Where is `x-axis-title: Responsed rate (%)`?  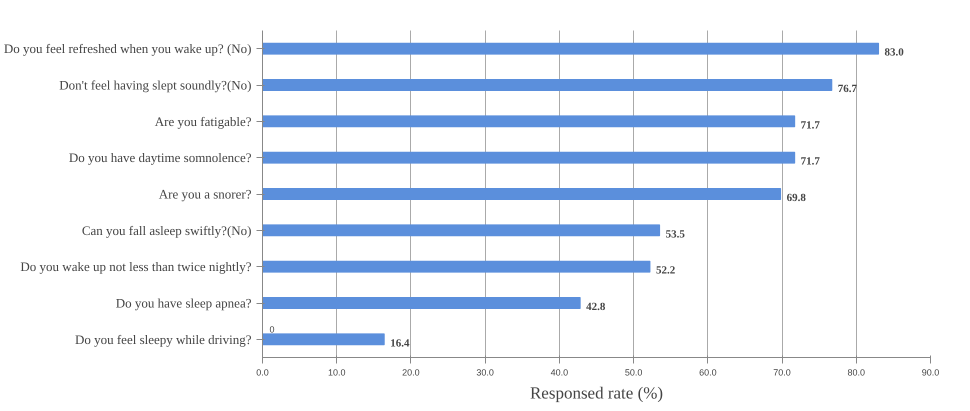 x-axis-title: Responsed rate (%) is located at coordinates (597, 393).